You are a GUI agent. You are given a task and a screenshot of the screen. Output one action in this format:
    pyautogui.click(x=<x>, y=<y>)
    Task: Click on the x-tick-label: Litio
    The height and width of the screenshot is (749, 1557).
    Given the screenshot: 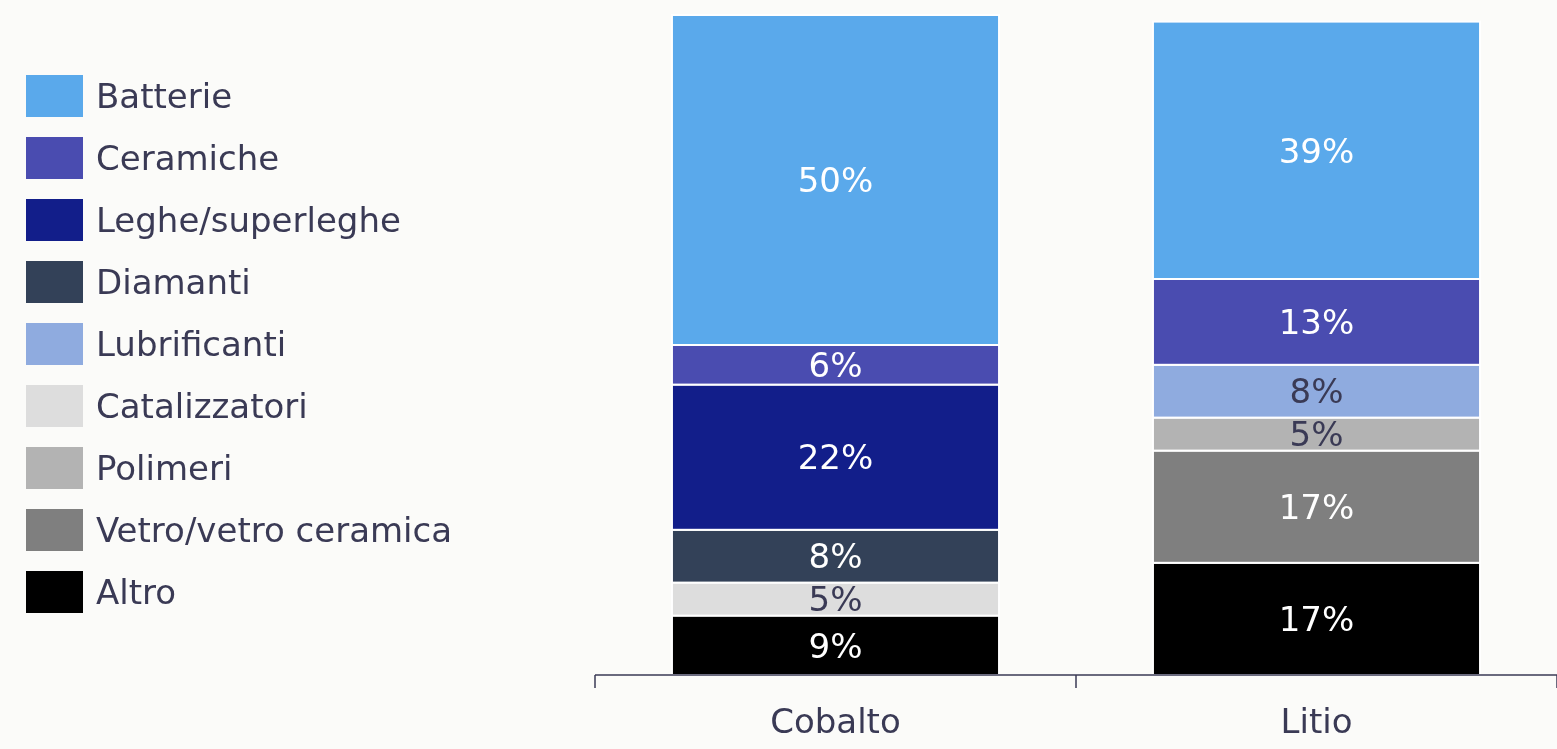 What is the action you would take?
    pyautogui.click(x=1316, y=721)
    